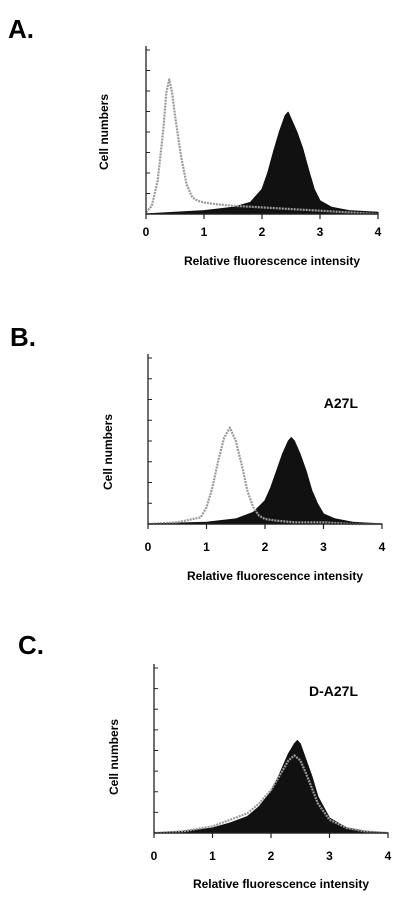 This screenshot has width=400, height=902. What do you see at coordinates (333, 691) in the screenshot?
I see `panel-annotation: D-A27L` at bounding box center [333, 691].